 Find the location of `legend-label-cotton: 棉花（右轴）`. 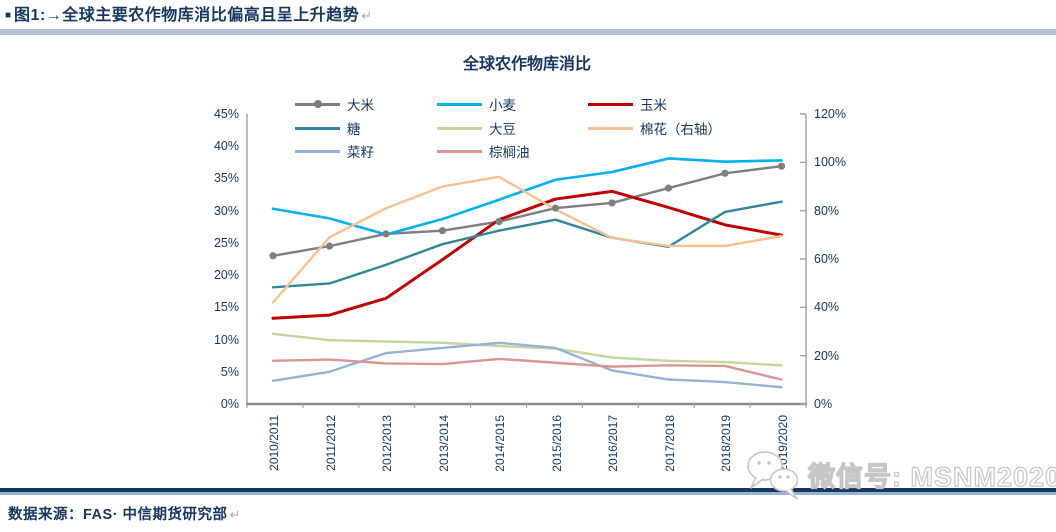

legend-label-cotton: 棉花（右轴） is located at coordinates (680, 129).